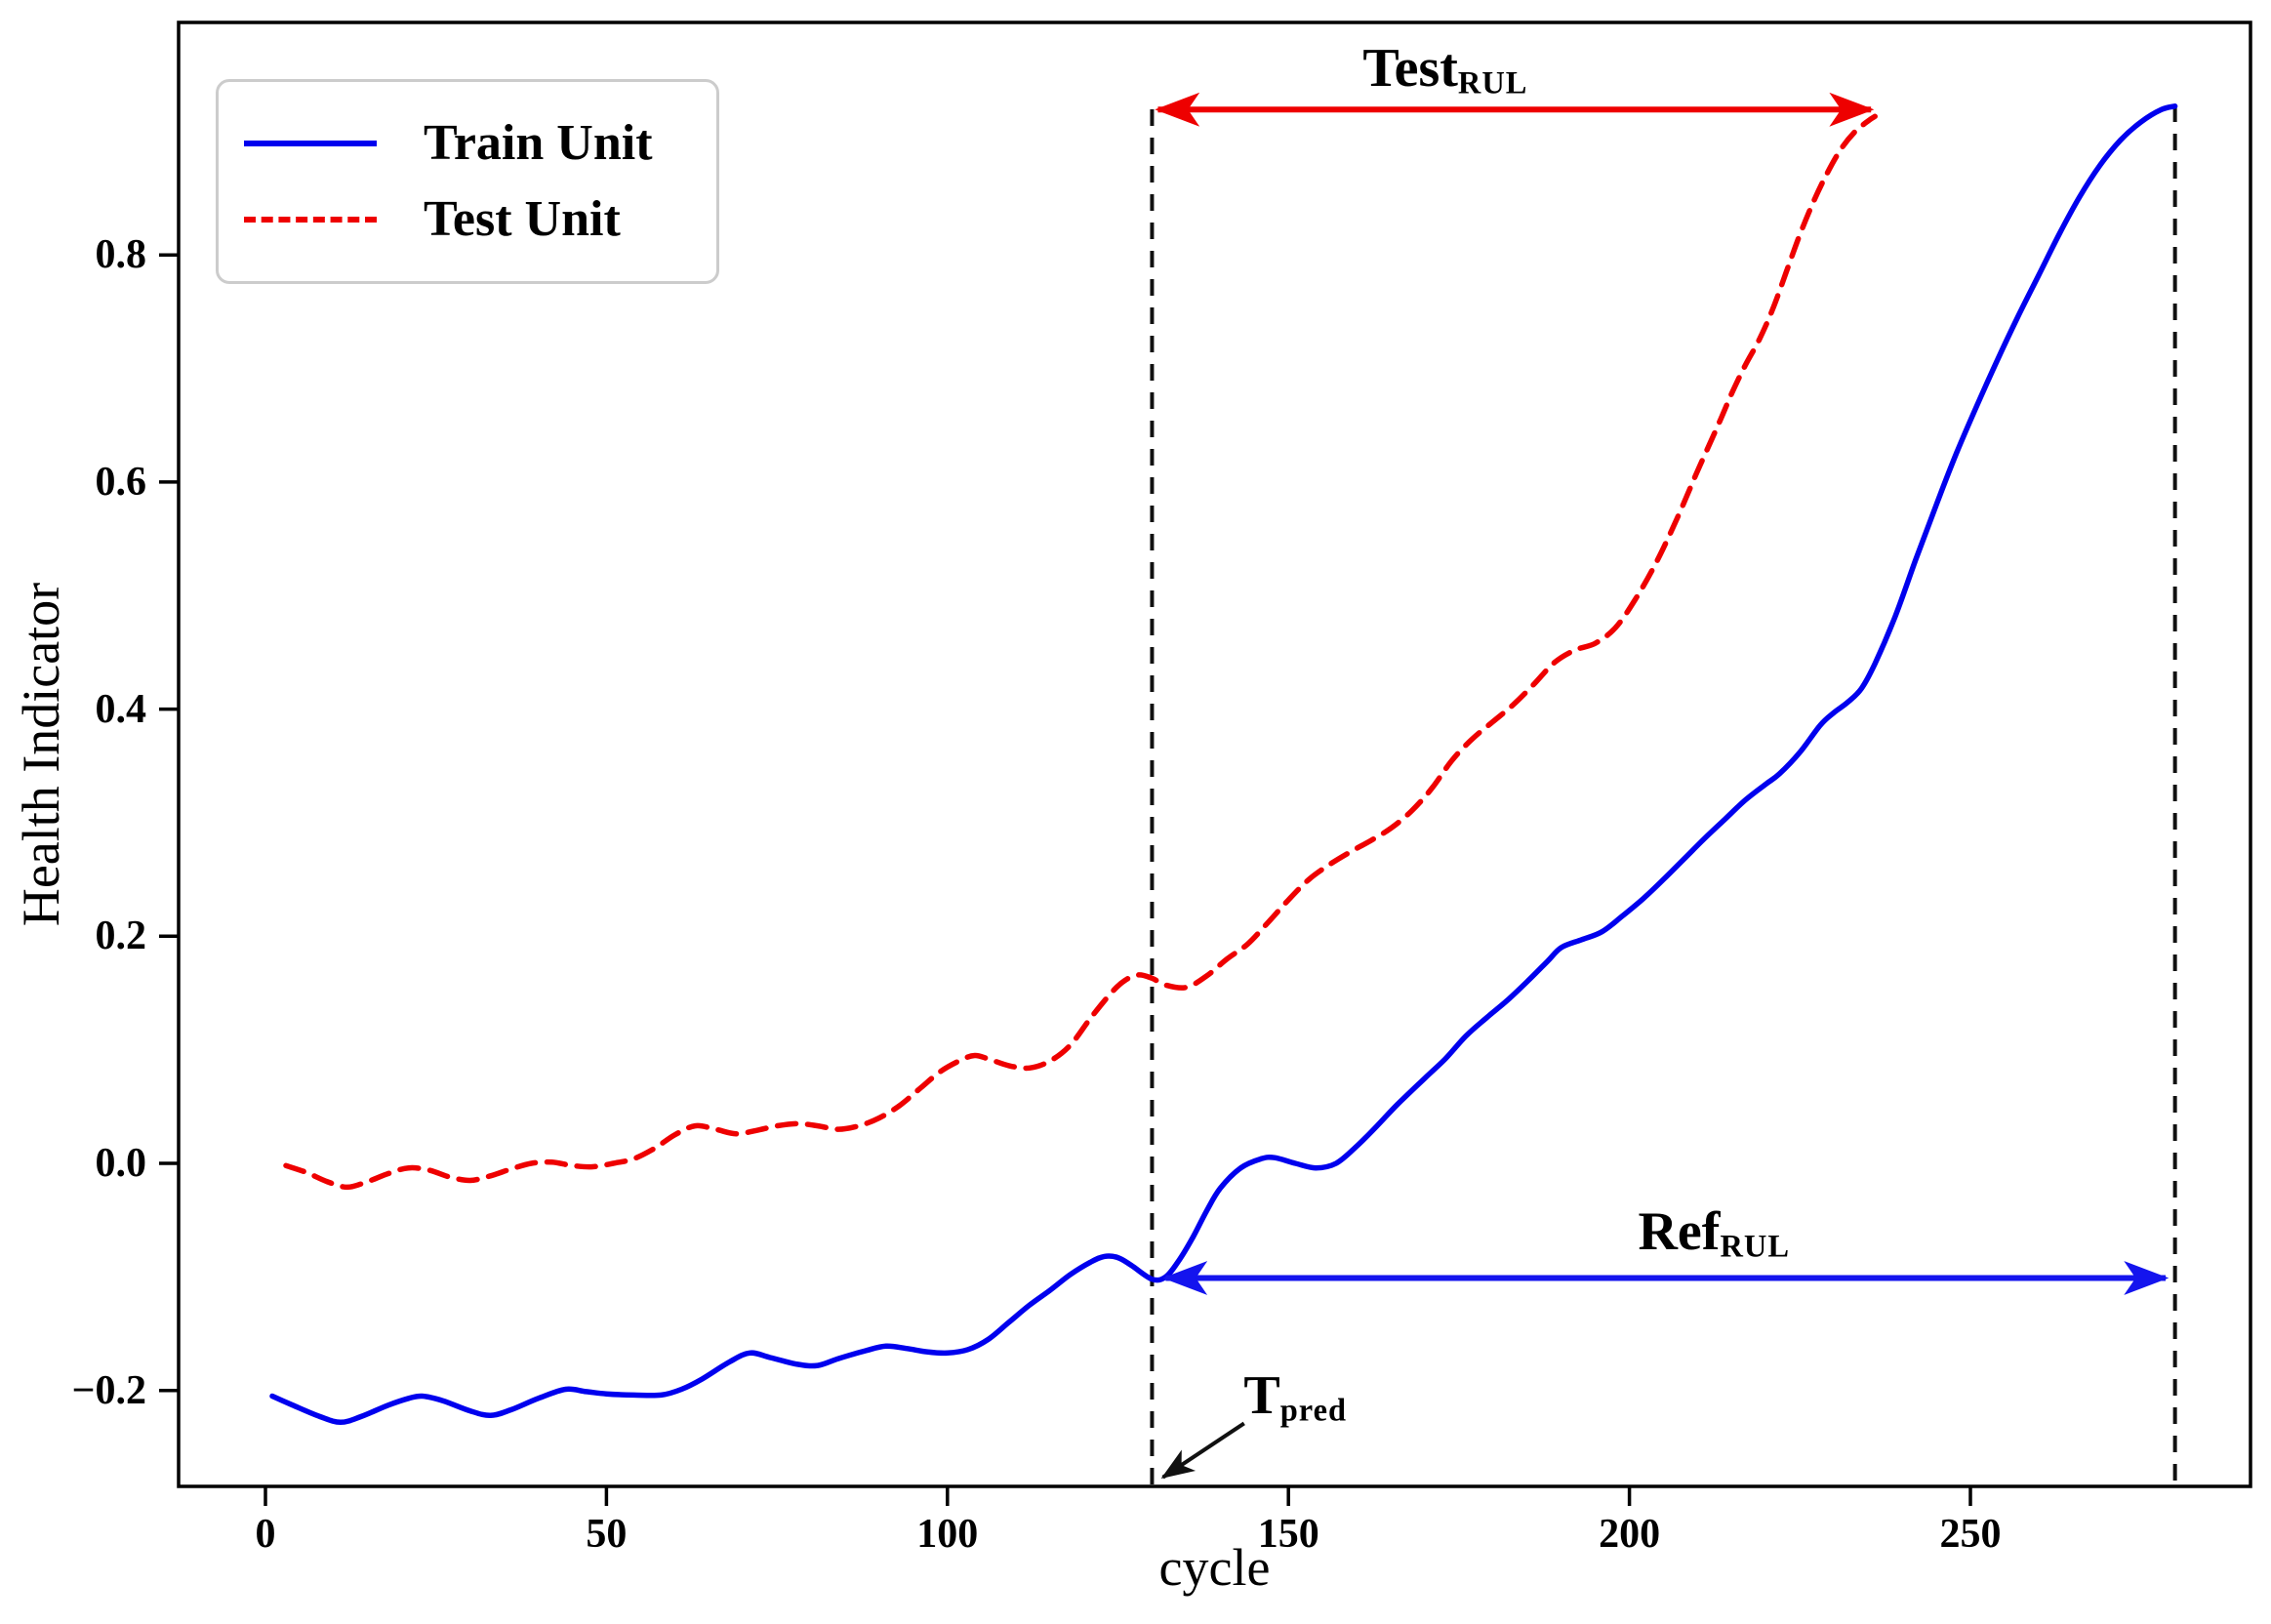 Image resolution: width=2271 pixels, height=1624 pixels. Describe the element at coordinates (121, 255) in the screenshot. I see `y-tick-label: 0.8` at that location.